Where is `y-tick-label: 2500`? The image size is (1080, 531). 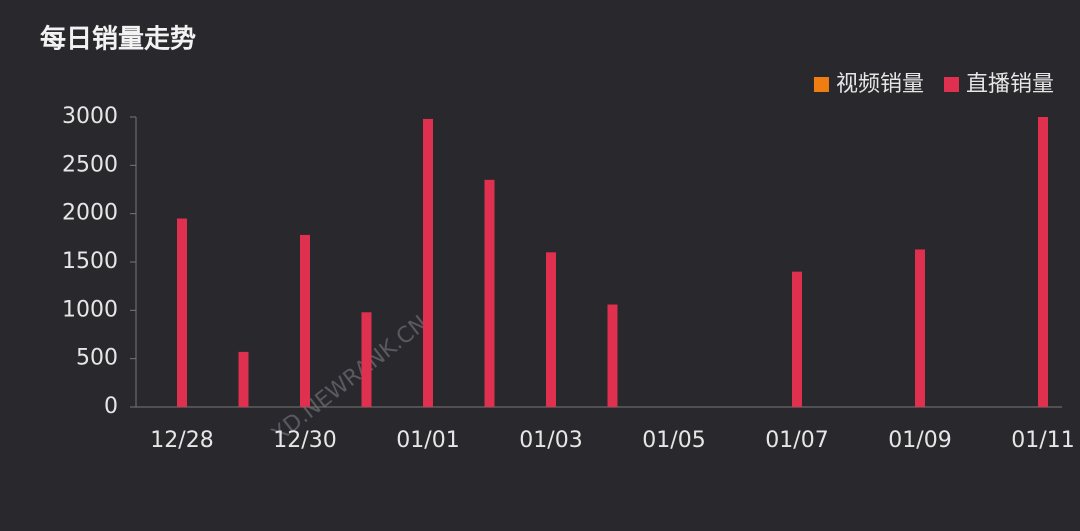
y-tick-label: 2500 is located at coordinates (90, 164).